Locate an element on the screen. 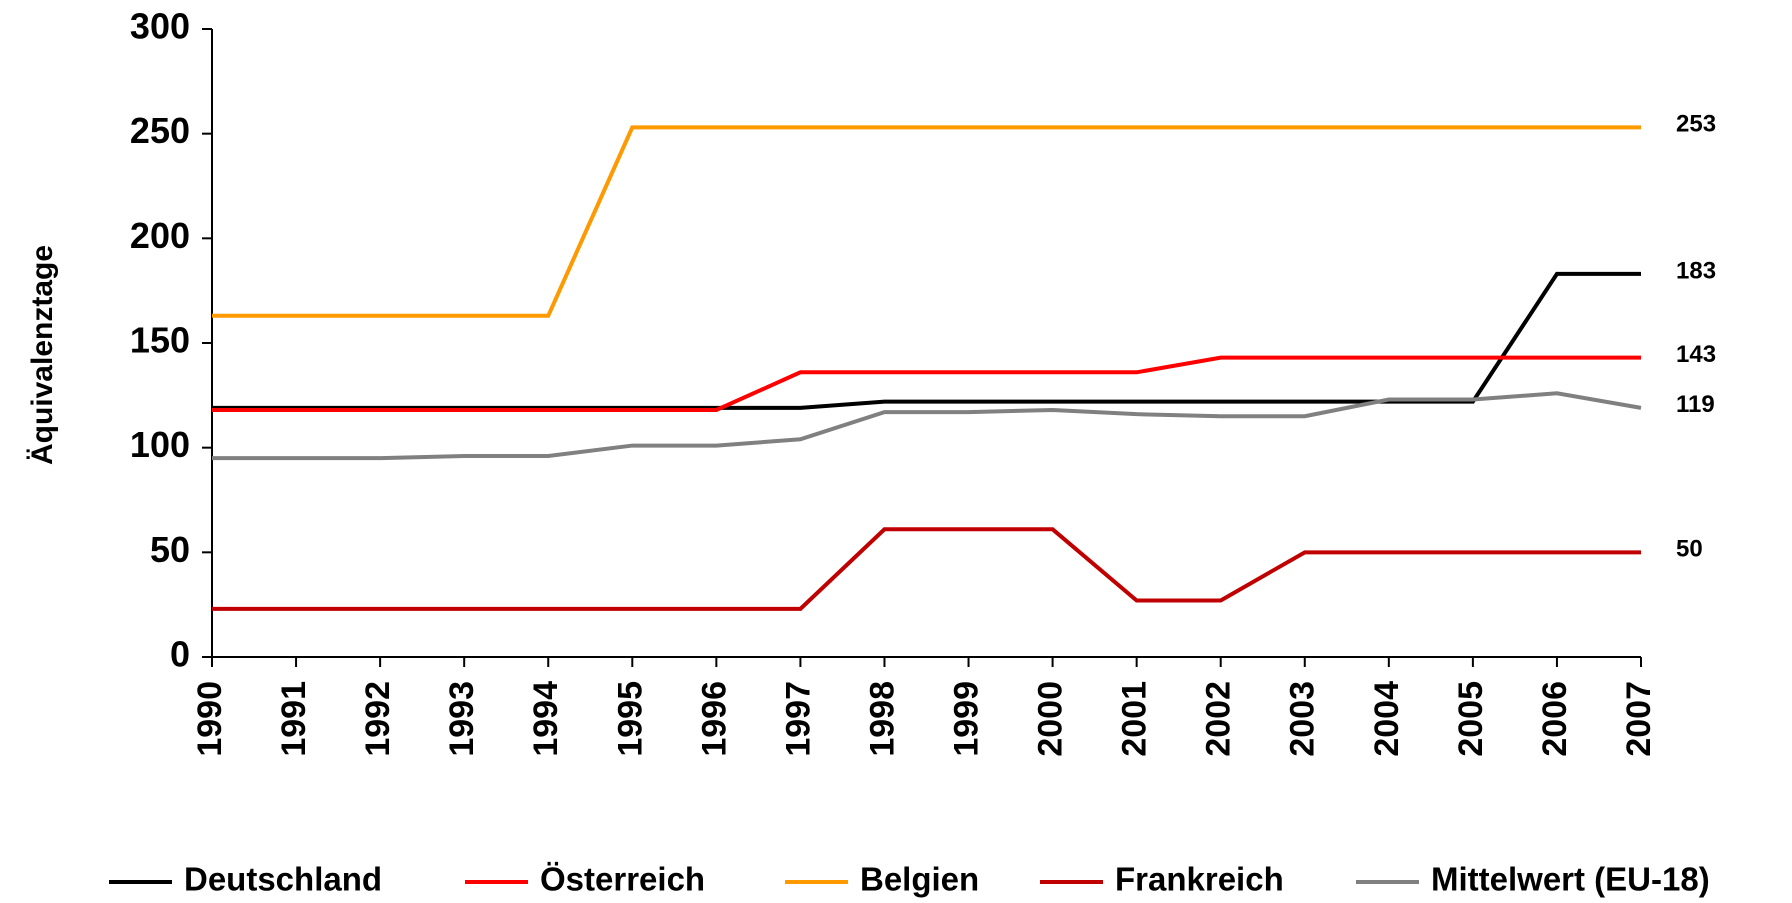  end-value-label: 183 is located at coordinates (1696, 270).